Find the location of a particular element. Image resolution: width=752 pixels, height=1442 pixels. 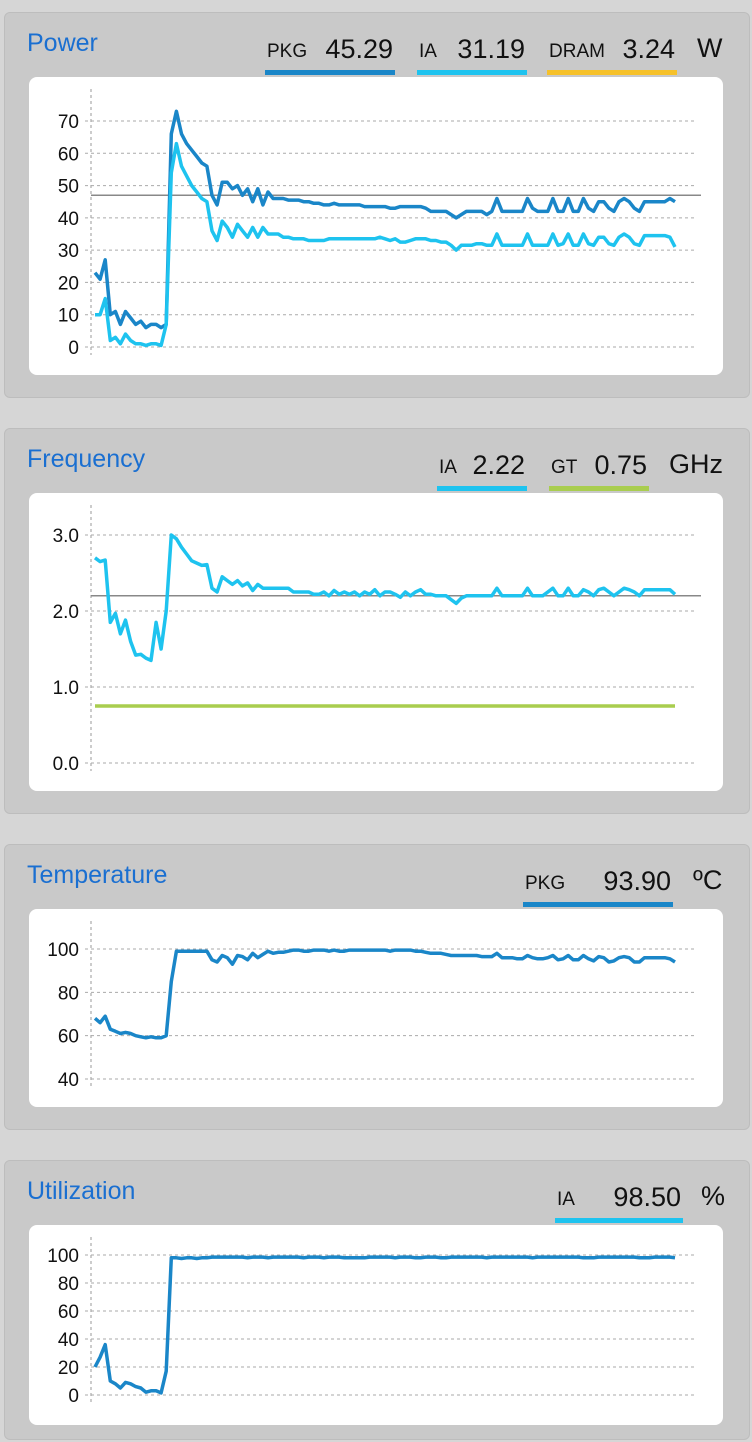

metric-value: 45.29 is located at coordinates (359, 49).